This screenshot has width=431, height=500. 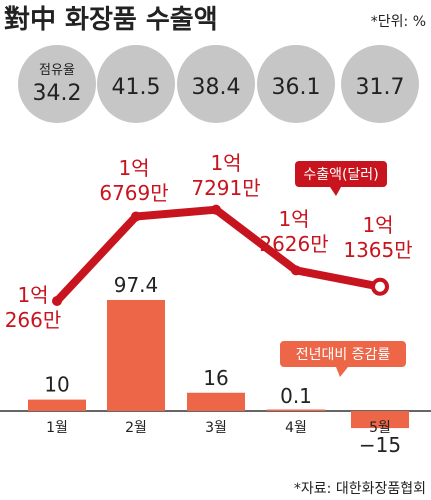 What do you see at coordinates (111, 20) in the screenshot?
I see `chart-title: 對中 화장품 수출액` at bounding box center [111, 20].